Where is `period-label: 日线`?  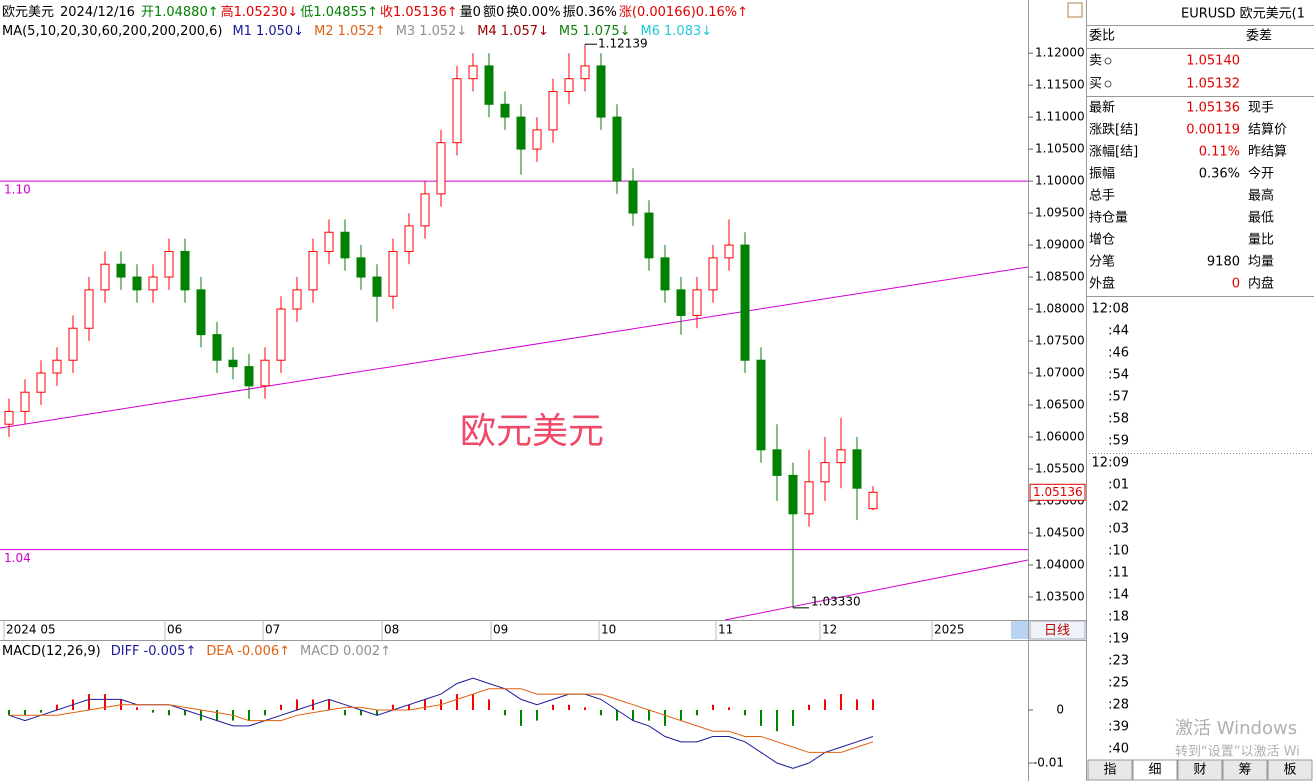
period-label: 日线 is located at coordinates (1057, 631).